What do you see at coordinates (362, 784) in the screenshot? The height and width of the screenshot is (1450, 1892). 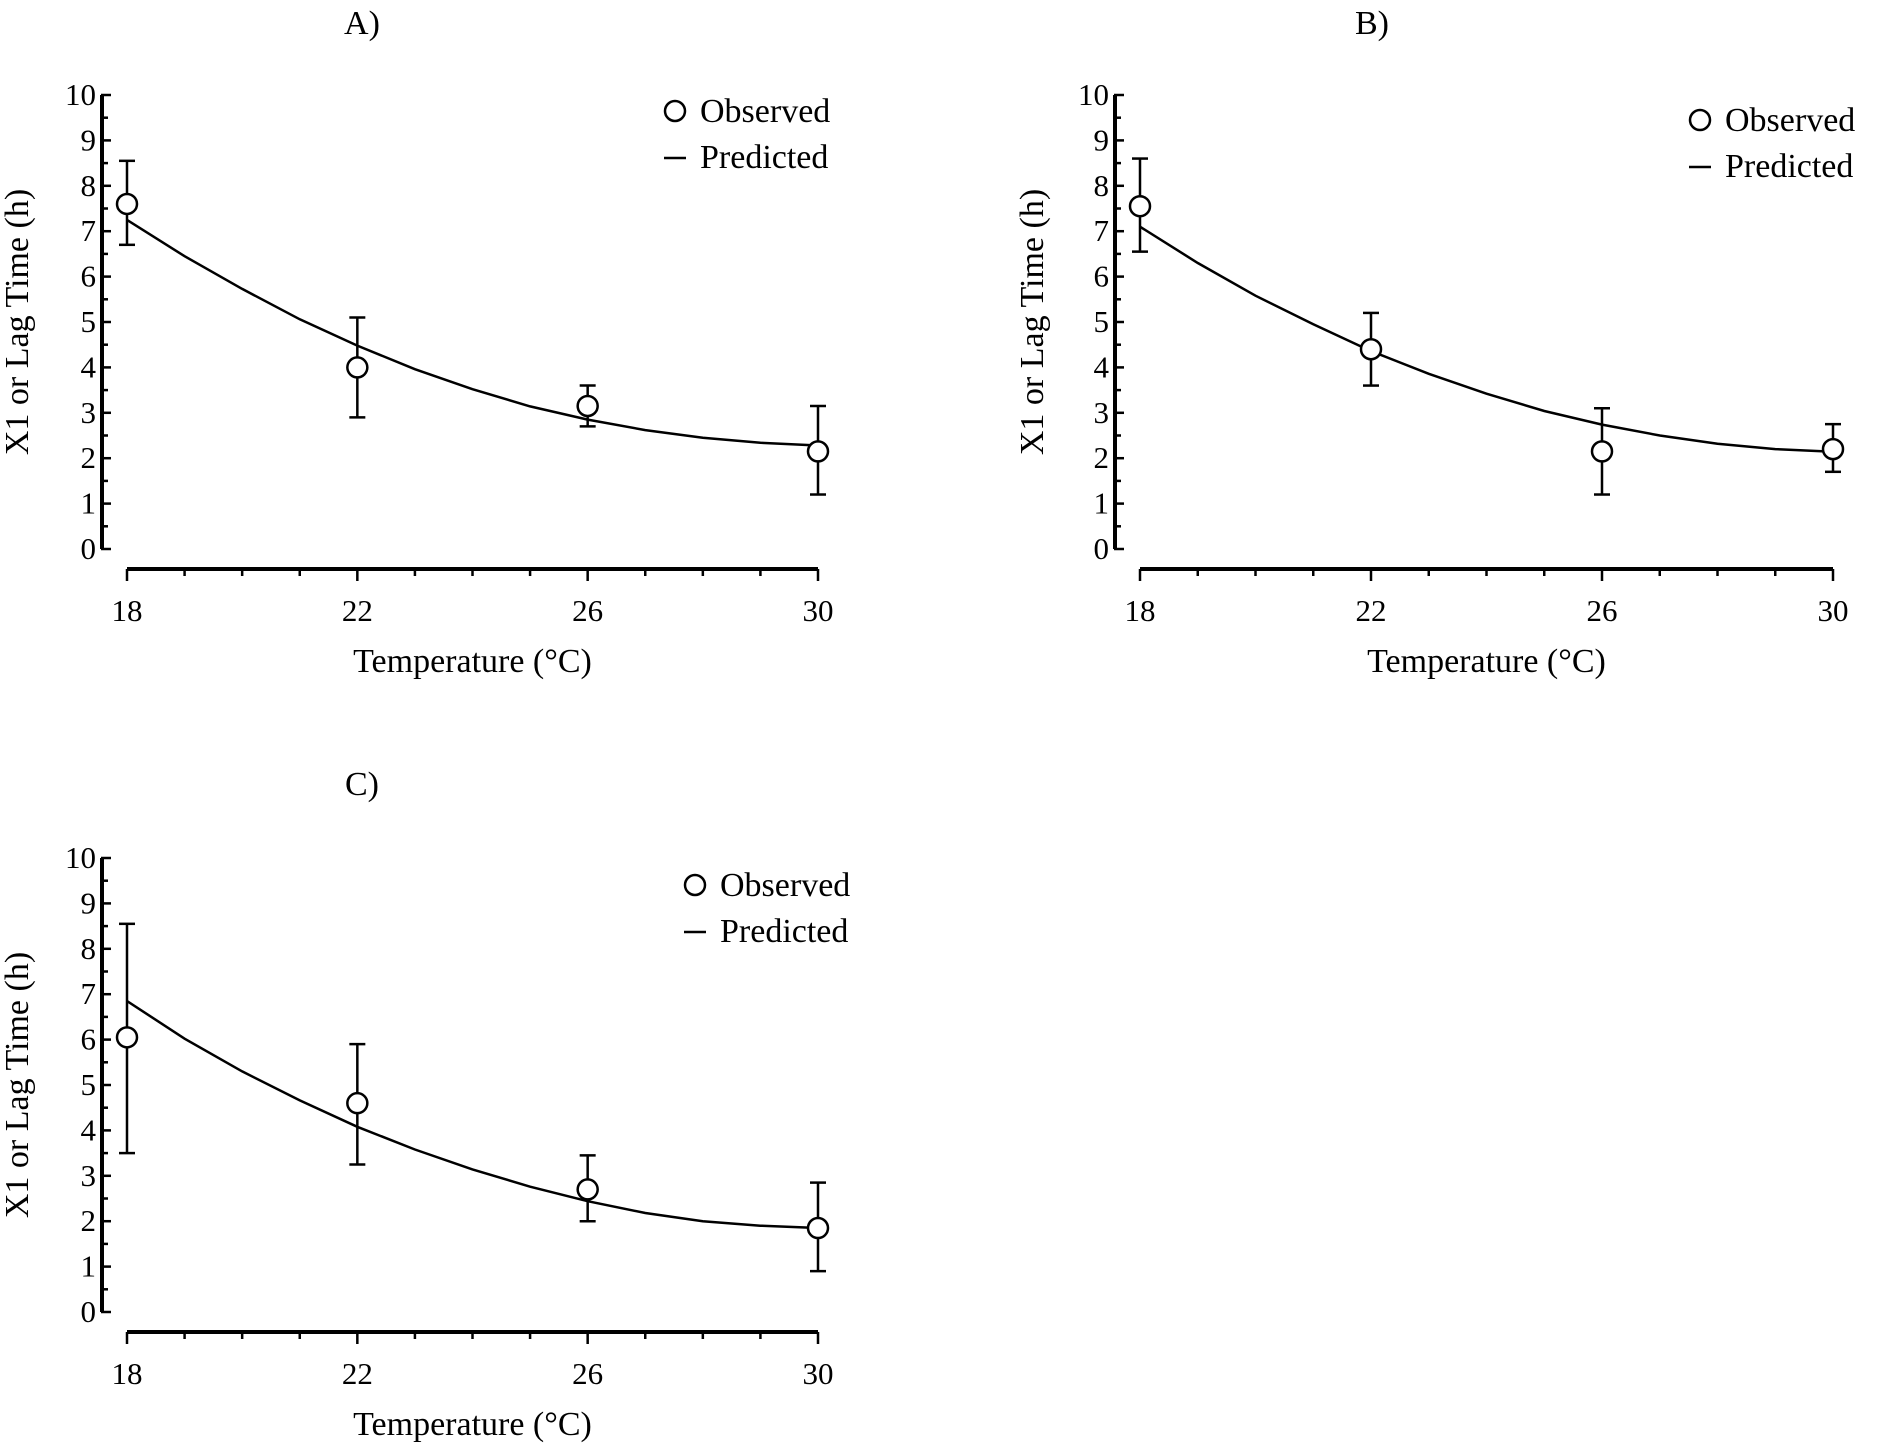 I see `chart-title: C)` at bounding box center [362, 784].